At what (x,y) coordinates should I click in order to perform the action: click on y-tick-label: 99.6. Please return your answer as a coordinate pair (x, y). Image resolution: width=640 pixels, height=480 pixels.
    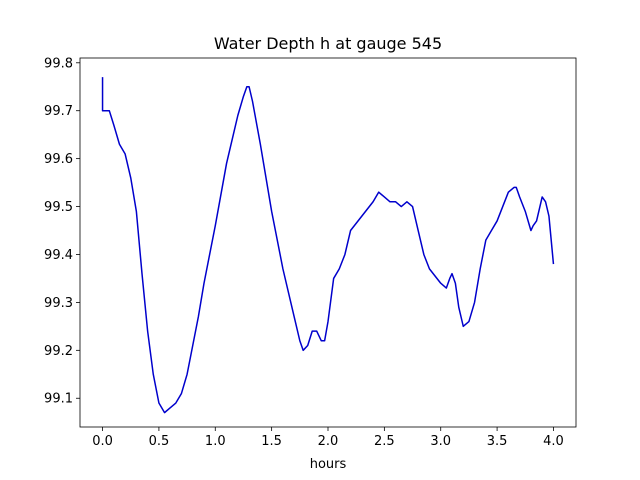
    Looking at the image, I should click on (58, 159).